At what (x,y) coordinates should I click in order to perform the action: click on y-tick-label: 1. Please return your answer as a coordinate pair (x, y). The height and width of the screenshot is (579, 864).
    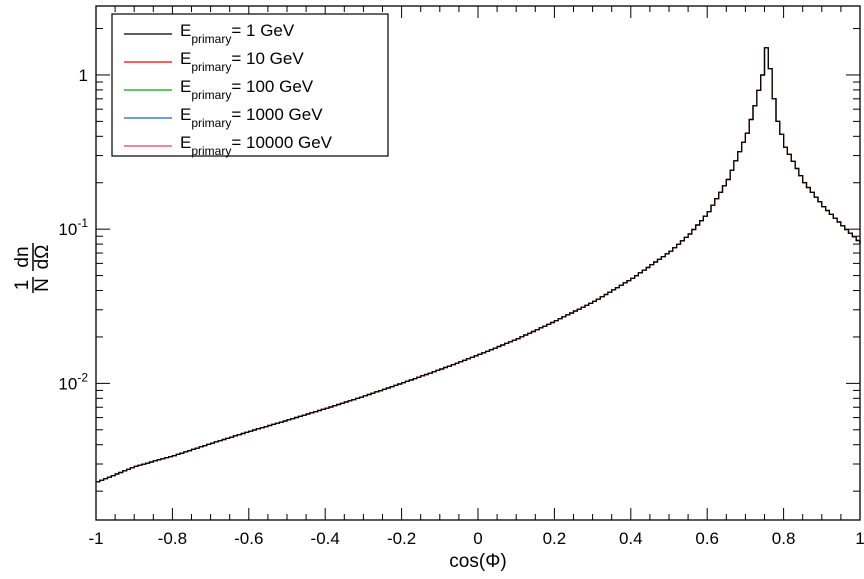
    Looking at the image, I should click on (83, 75).